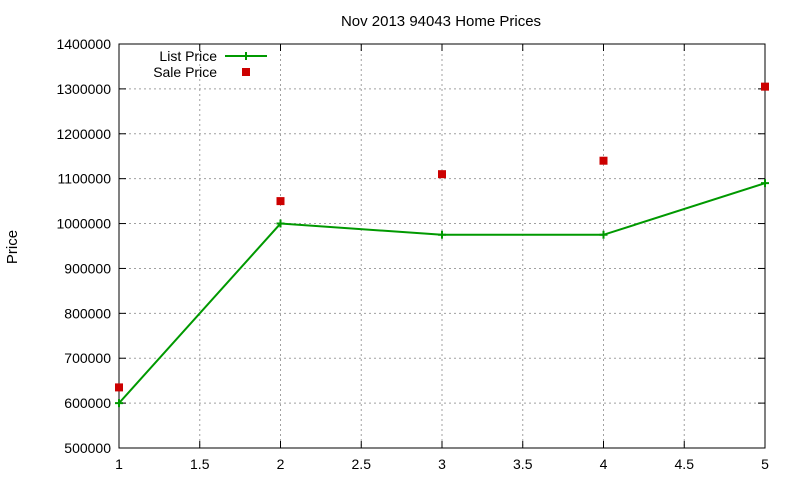 The height and width of the screenshot is (480, 800). Describe the element at coordinates (200, 464) in the screenshot. I see `x-tick-label: 1.5` at that location.